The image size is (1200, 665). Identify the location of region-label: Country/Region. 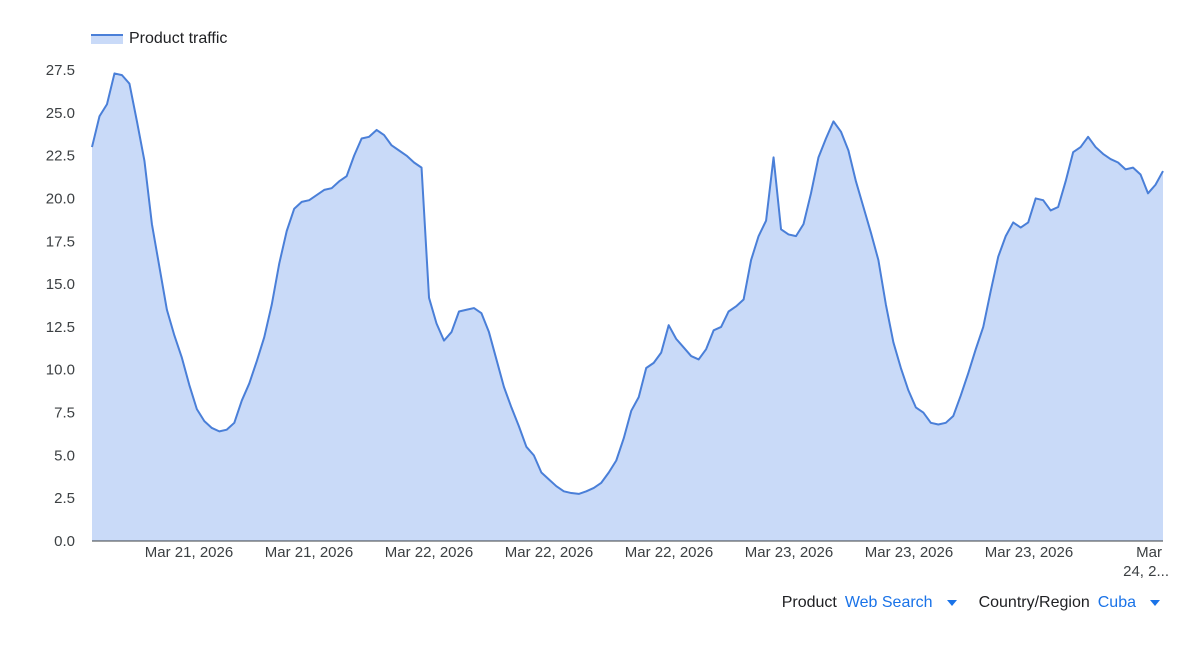
(1034, 602).